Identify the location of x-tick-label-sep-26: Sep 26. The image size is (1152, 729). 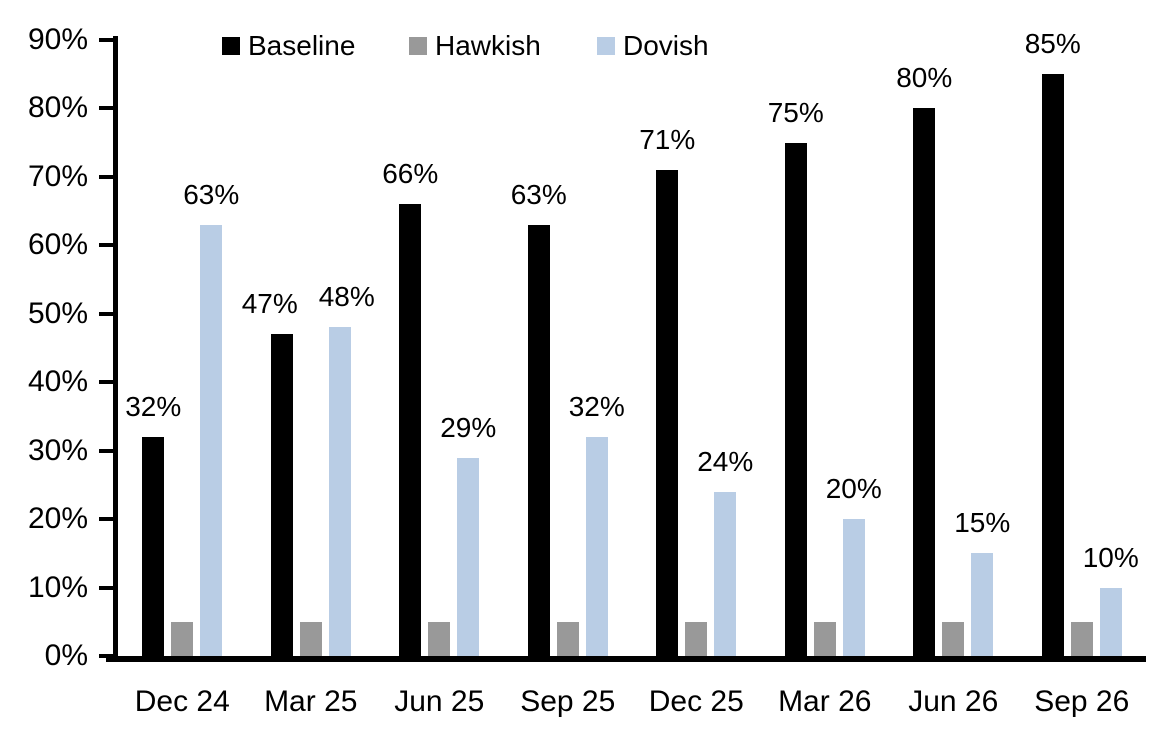
(1082, 701).